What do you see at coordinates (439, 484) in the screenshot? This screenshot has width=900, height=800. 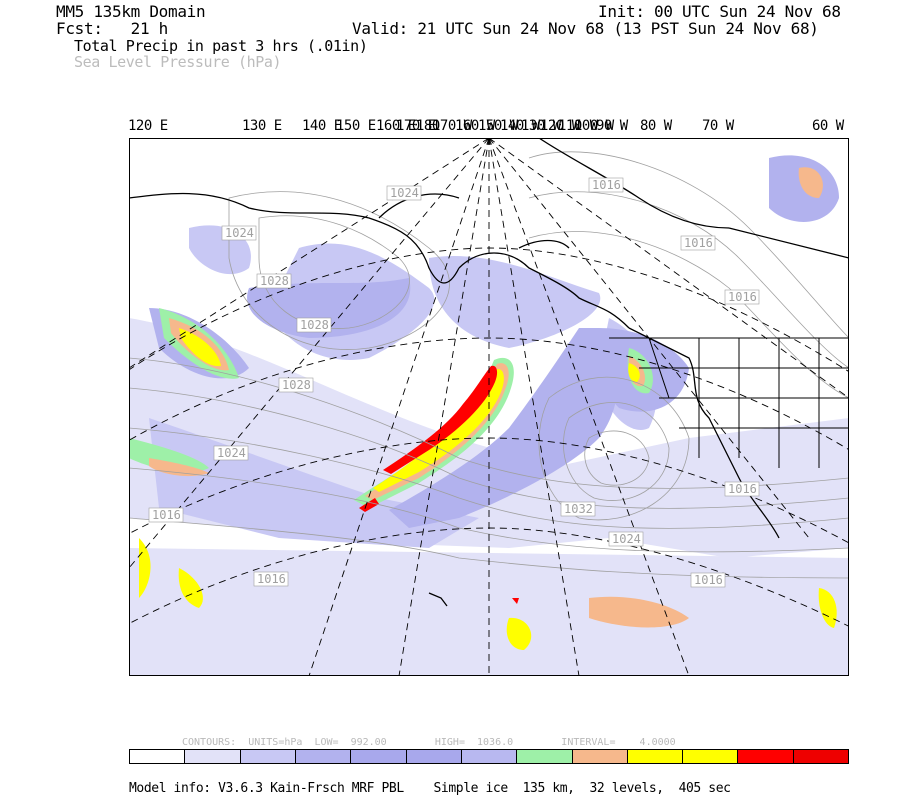 I see `precip-red-areas` at bounding box center [439, 484].